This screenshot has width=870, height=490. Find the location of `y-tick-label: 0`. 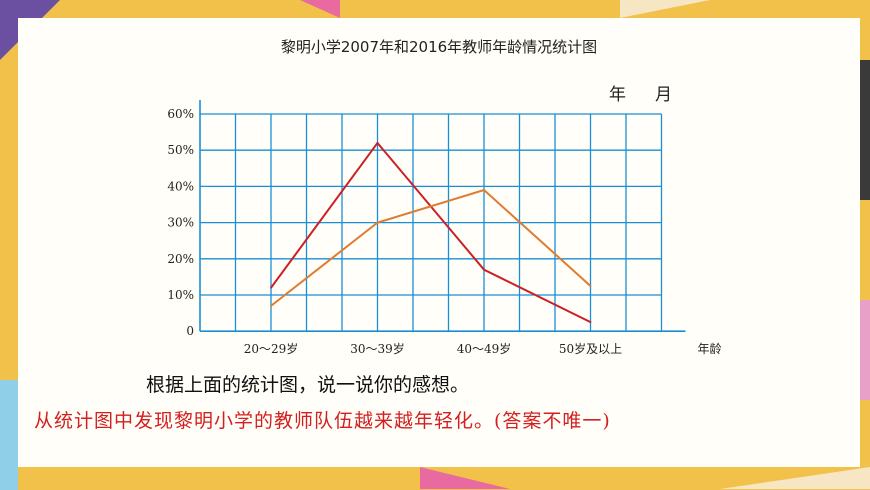

y-tick-label: 0 is located at coordinates (190, 331).